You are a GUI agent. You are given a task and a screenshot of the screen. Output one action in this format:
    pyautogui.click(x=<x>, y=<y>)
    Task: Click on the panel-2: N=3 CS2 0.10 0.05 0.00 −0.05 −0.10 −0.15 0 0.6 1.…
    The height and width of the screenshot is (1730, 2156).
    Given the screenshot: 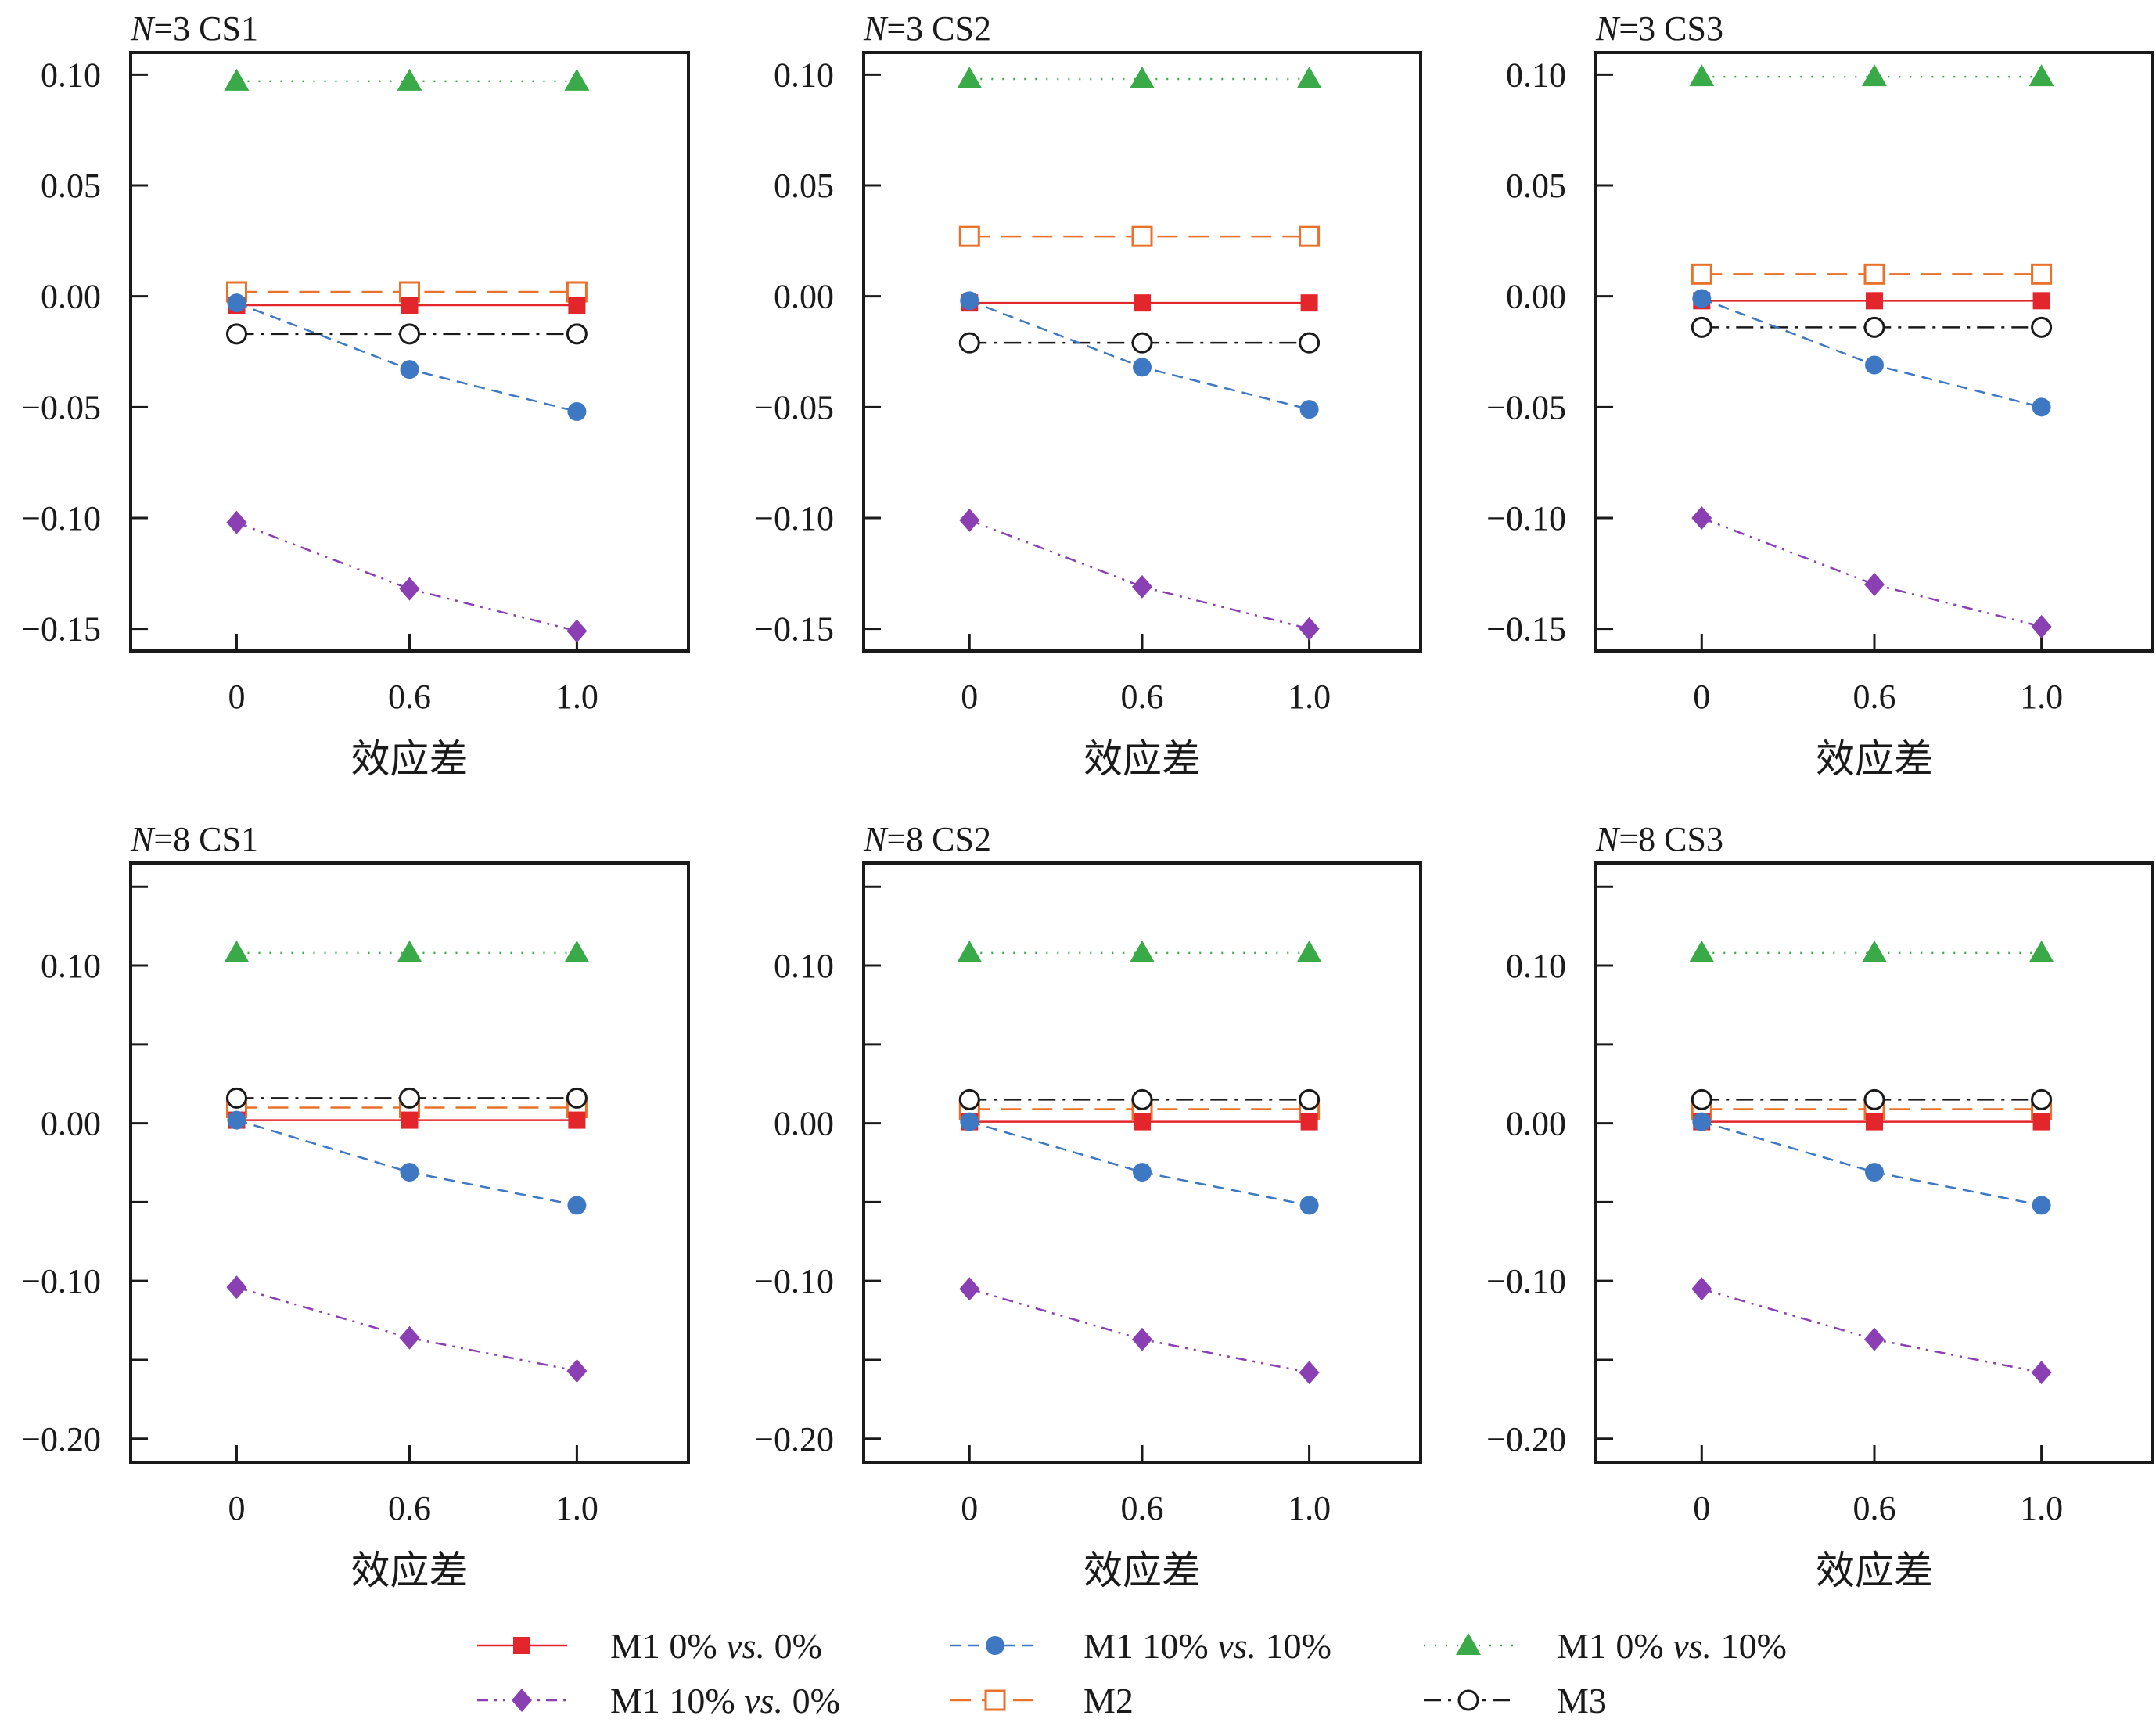 What is the action you would take?
    pyautogui.click(x=1088, y=395)
    